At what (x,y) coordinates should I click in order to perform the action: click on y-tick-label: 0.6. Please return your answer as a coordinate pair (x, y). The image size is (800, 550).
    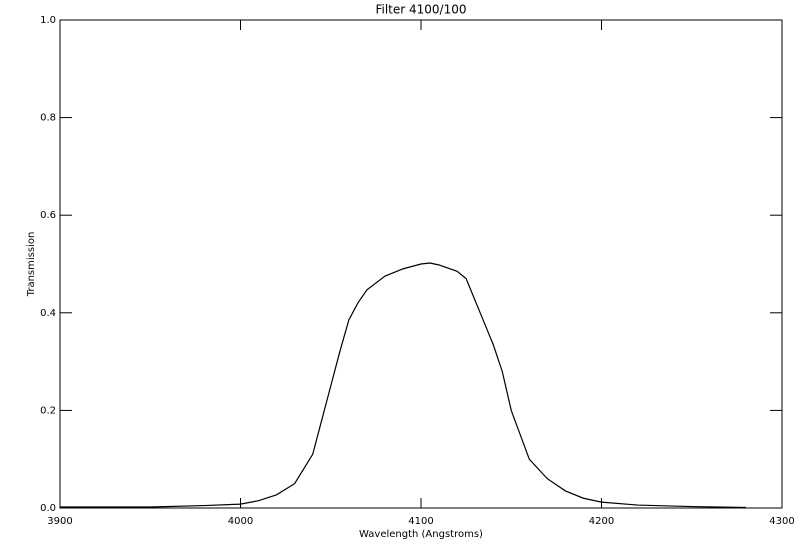
    Looking at the image, I should click on (48, 215).